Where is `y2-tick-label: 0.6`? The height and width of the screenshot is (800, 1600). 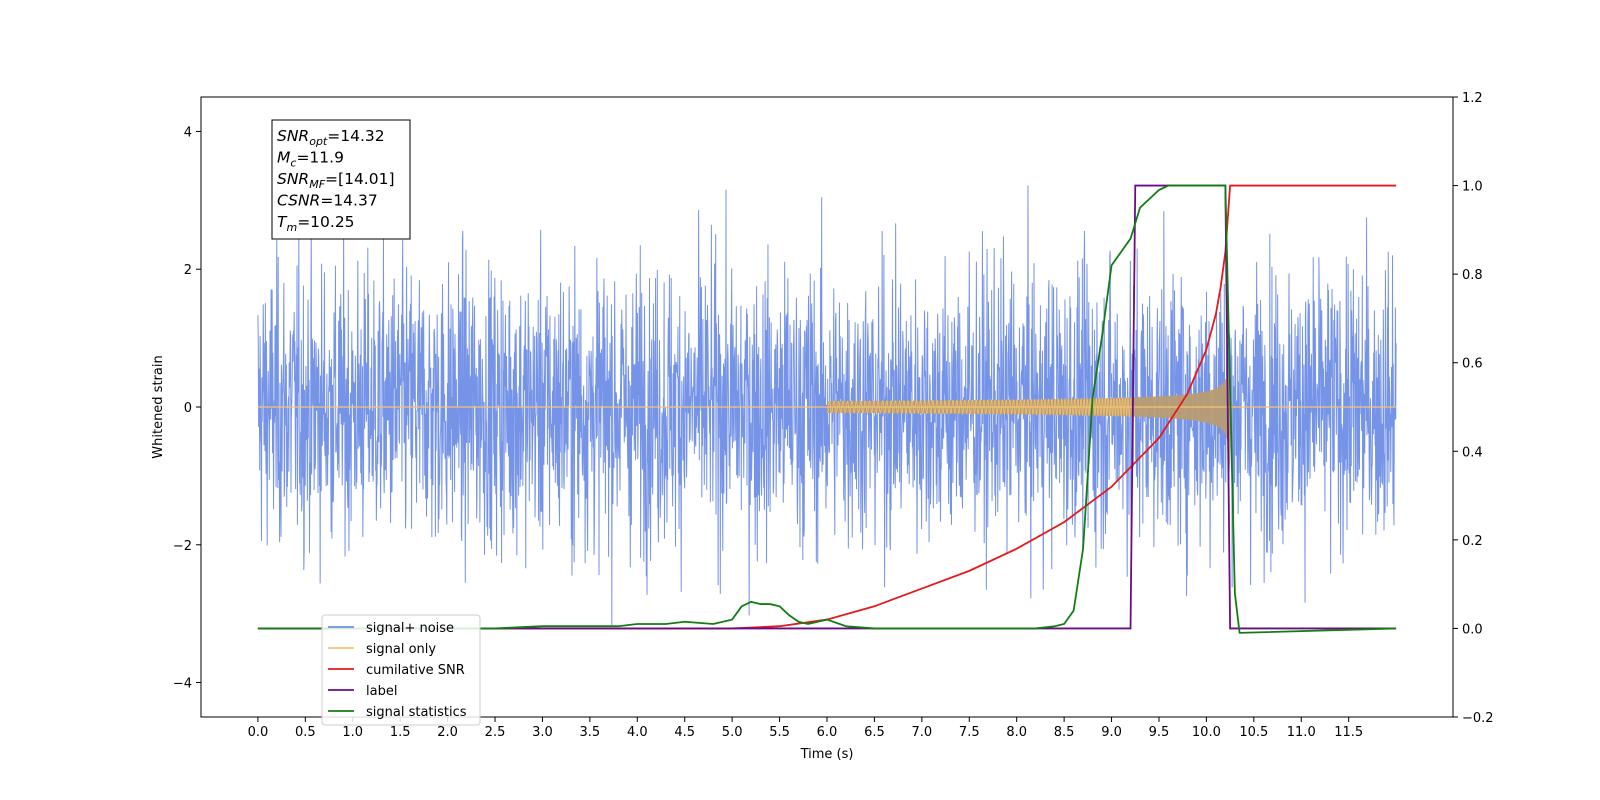
y2-tick-label: 0.6 is located at coordinates (1472, 364).